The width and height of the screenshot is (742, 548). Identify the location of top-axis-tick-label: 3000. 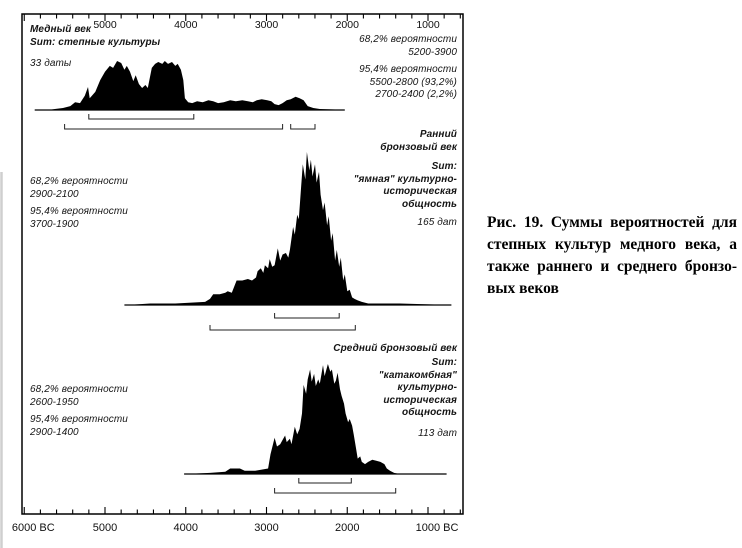
(267, 25).